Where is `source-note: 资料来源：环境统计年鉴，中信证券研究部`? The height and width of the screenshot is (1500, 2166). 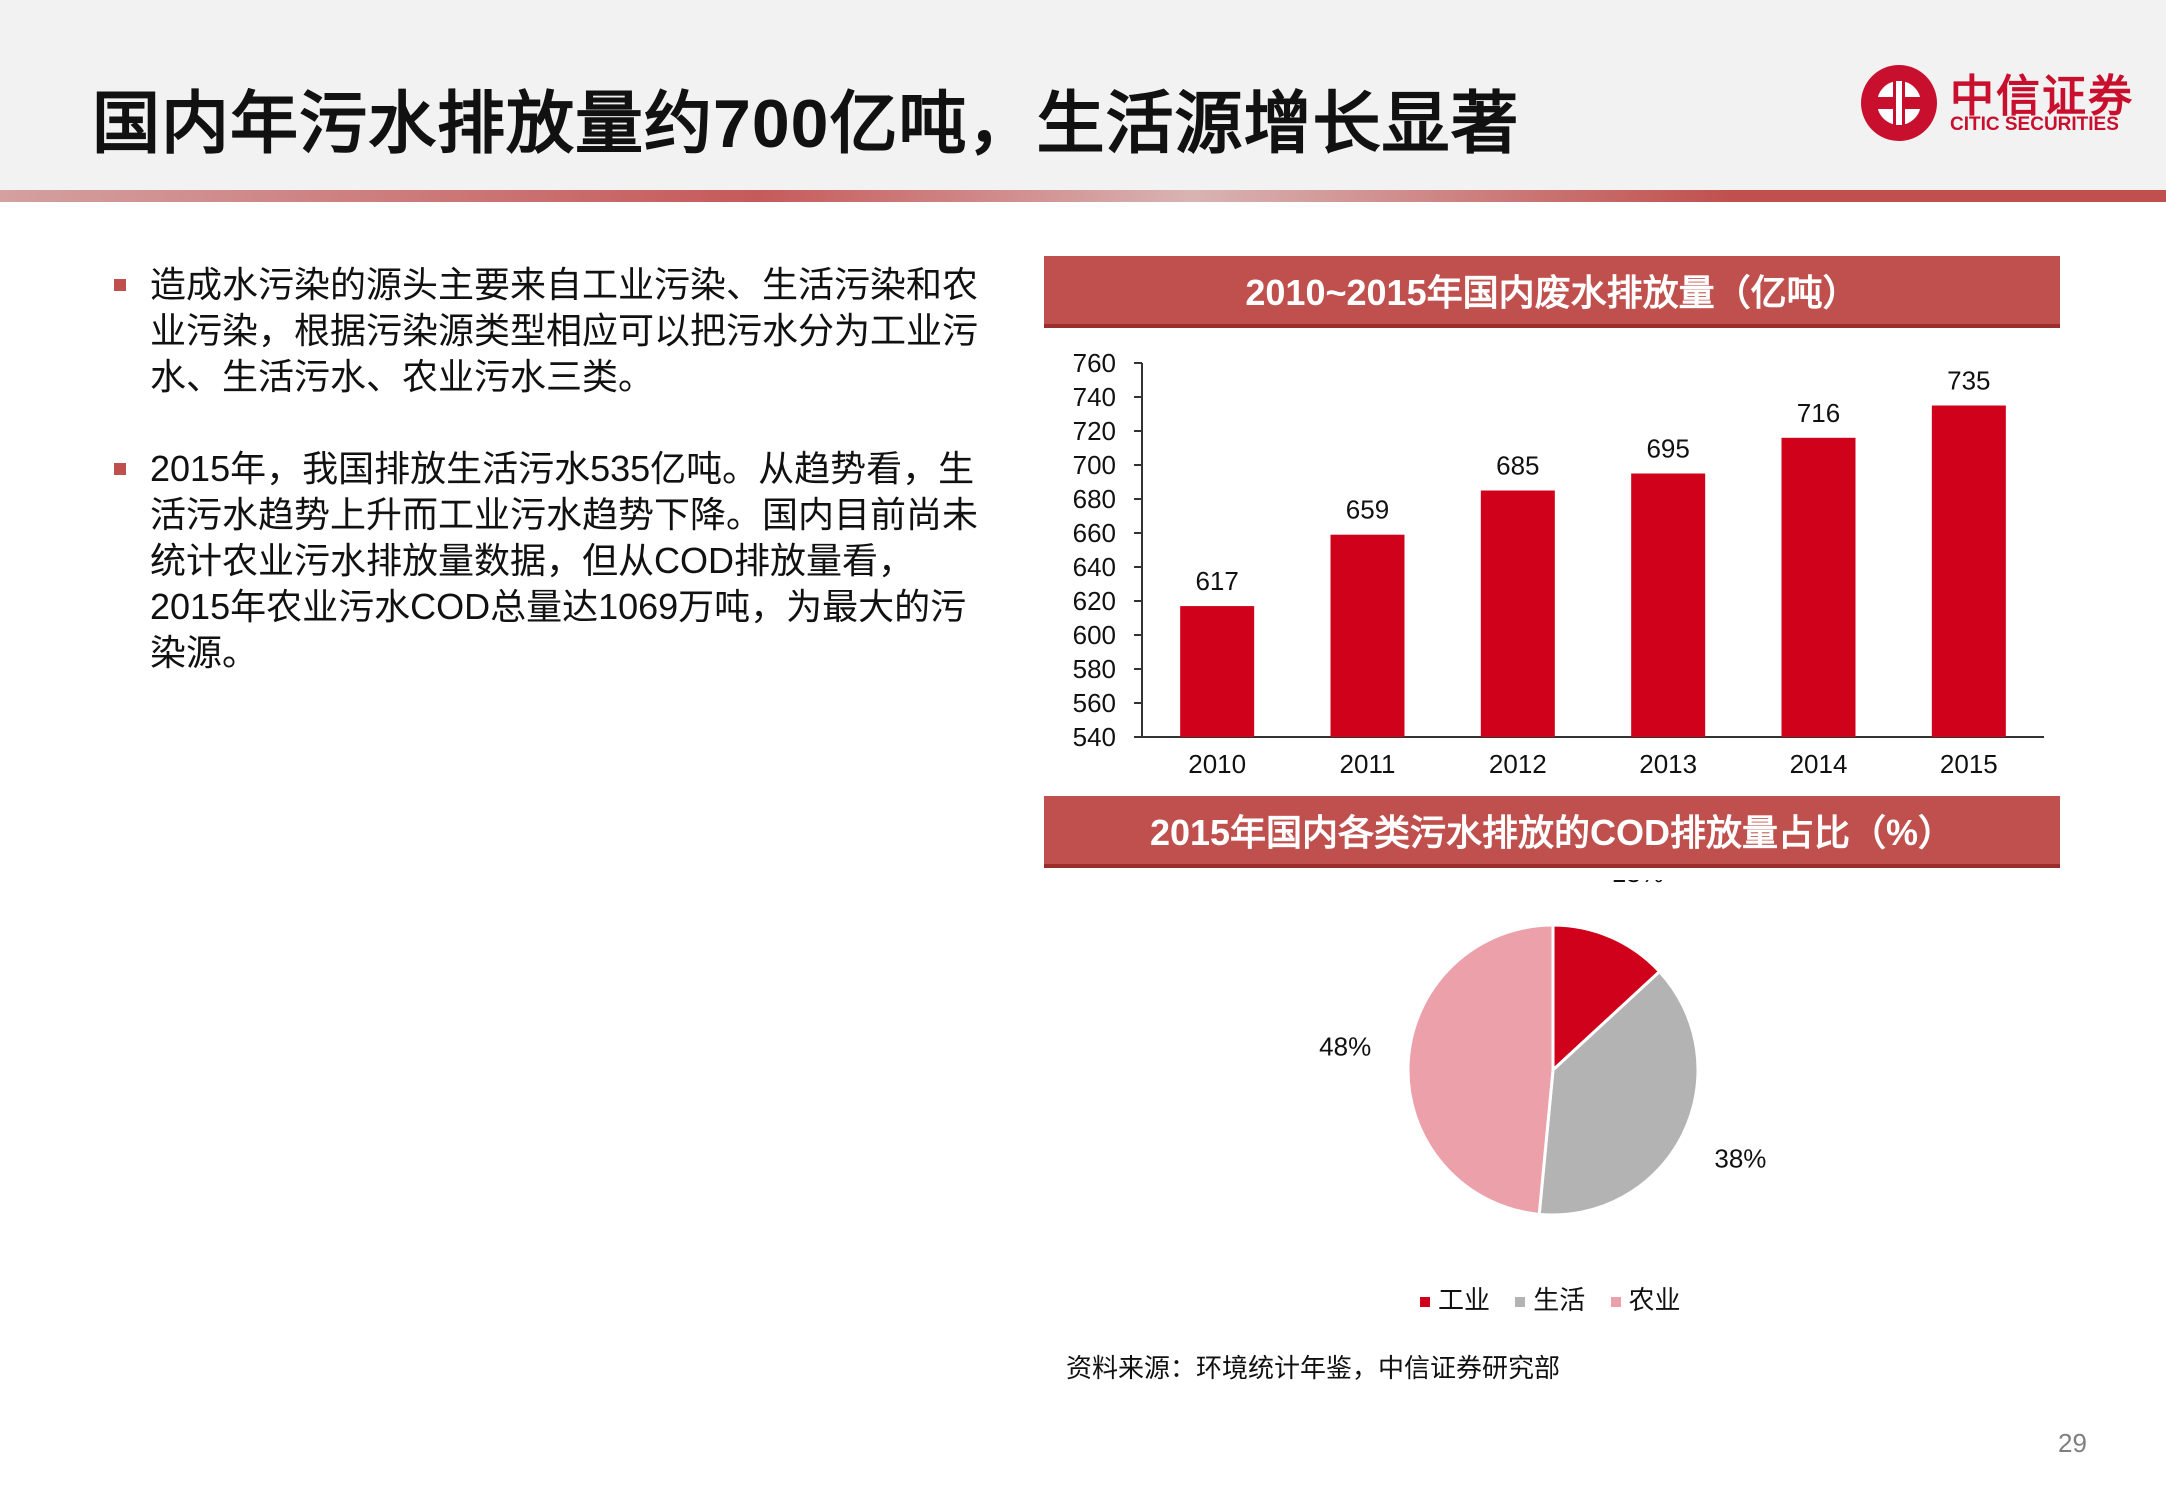 source-note: 资料来源：环境统计年鉴，中信证券研究部 is located at coordinates (1313, 1368).